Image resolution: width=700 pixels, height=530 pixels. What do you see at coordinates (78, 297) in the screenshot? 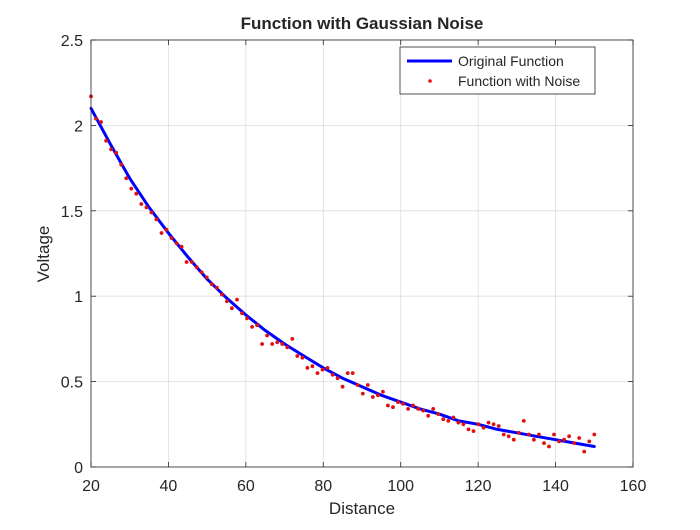
I see `y-tick-label: 1` at bounding box center [78, 297].